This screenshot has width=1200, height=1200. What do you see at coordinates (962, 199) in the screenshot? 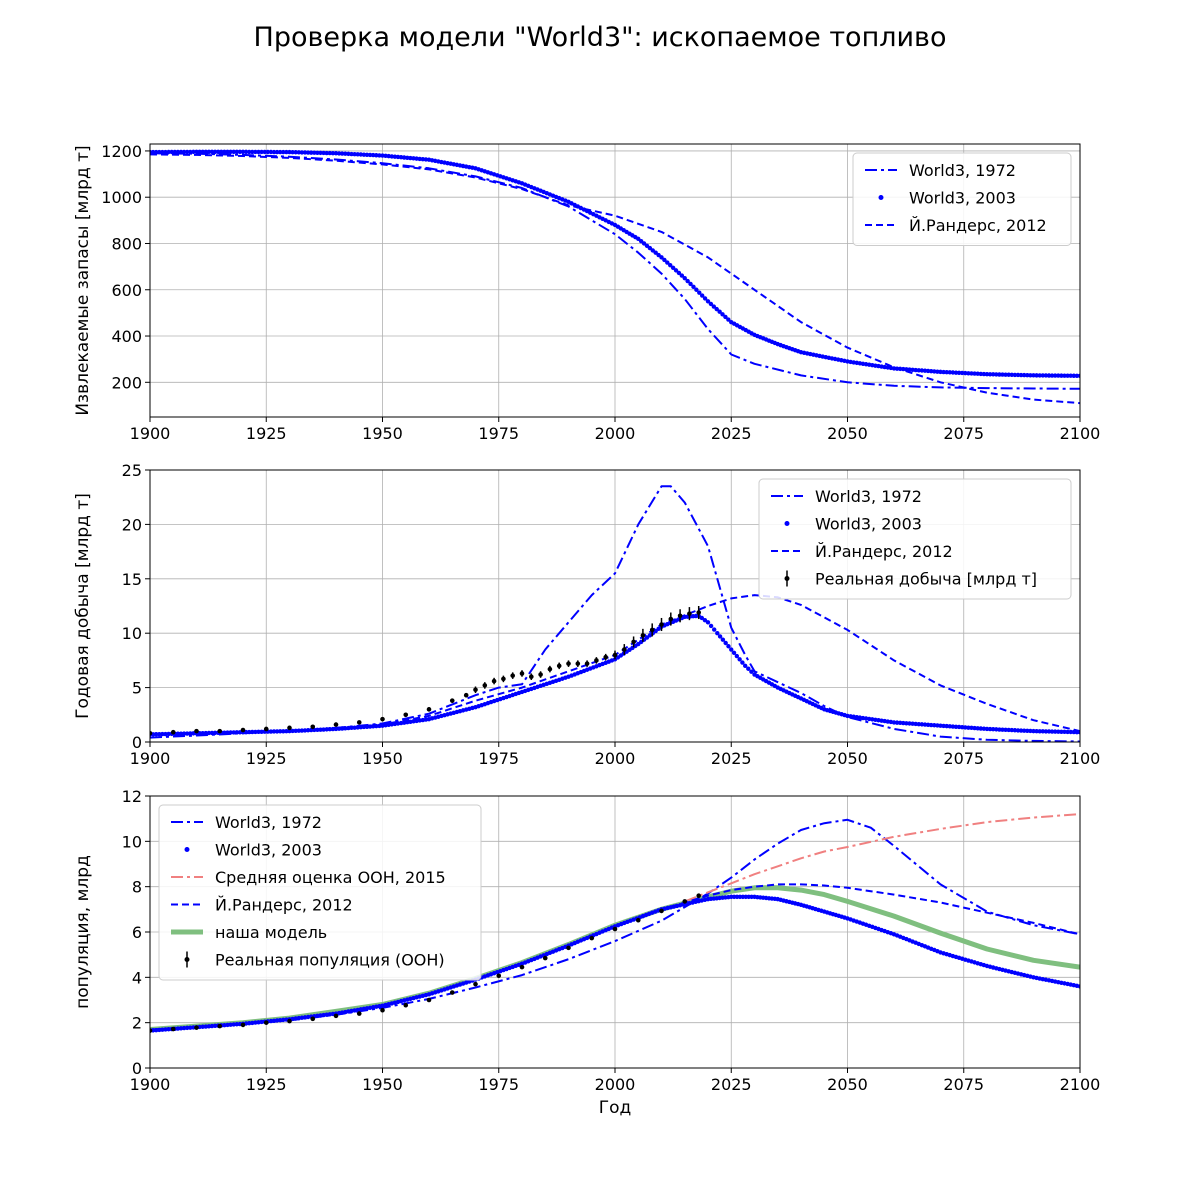
I see `legend: World3, 1972 World3, 2003 Й.Рандерс, 2012` at bounding box center [962, 199].